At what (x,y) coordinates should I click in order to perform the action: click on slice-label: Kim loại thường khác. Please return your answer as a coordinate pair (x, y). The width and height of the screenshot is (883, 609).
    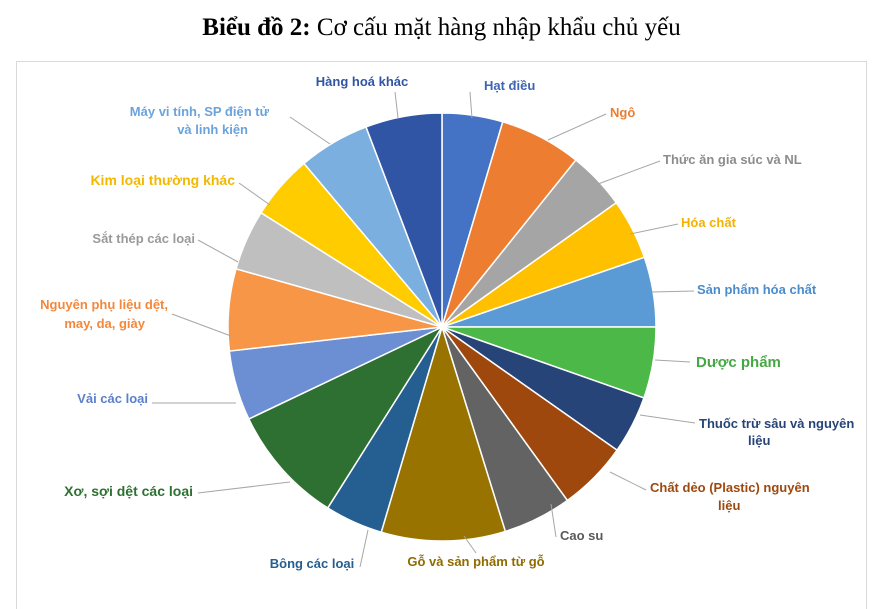
    Looking at the image, I should click on (162, 180).